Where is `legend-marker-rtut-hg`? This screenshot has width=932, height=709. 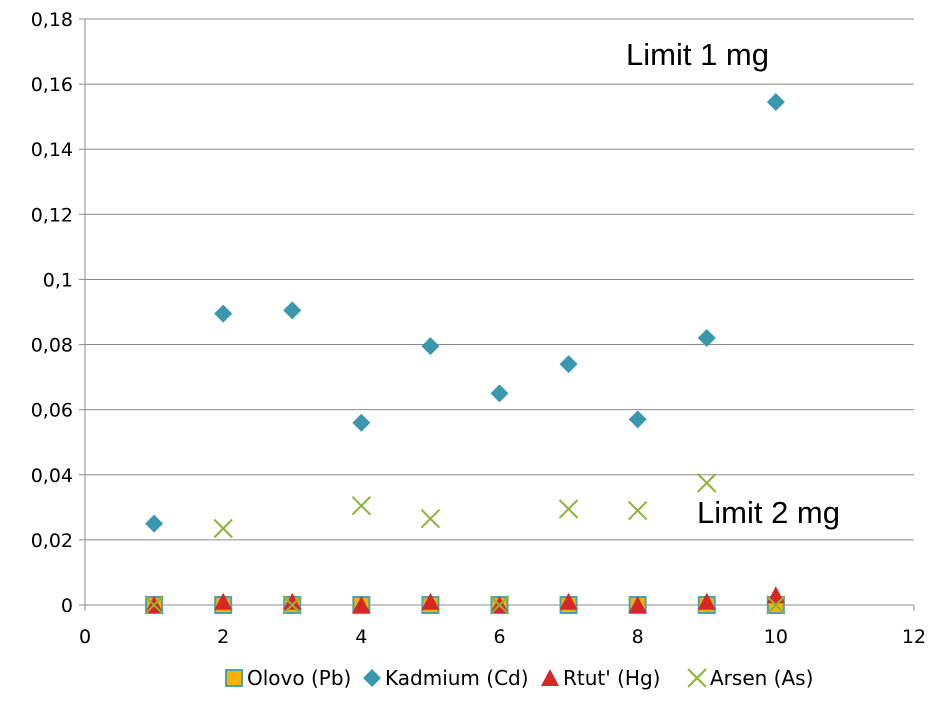 legend-marker-rtut-hg is located at coordinates (550, 677).